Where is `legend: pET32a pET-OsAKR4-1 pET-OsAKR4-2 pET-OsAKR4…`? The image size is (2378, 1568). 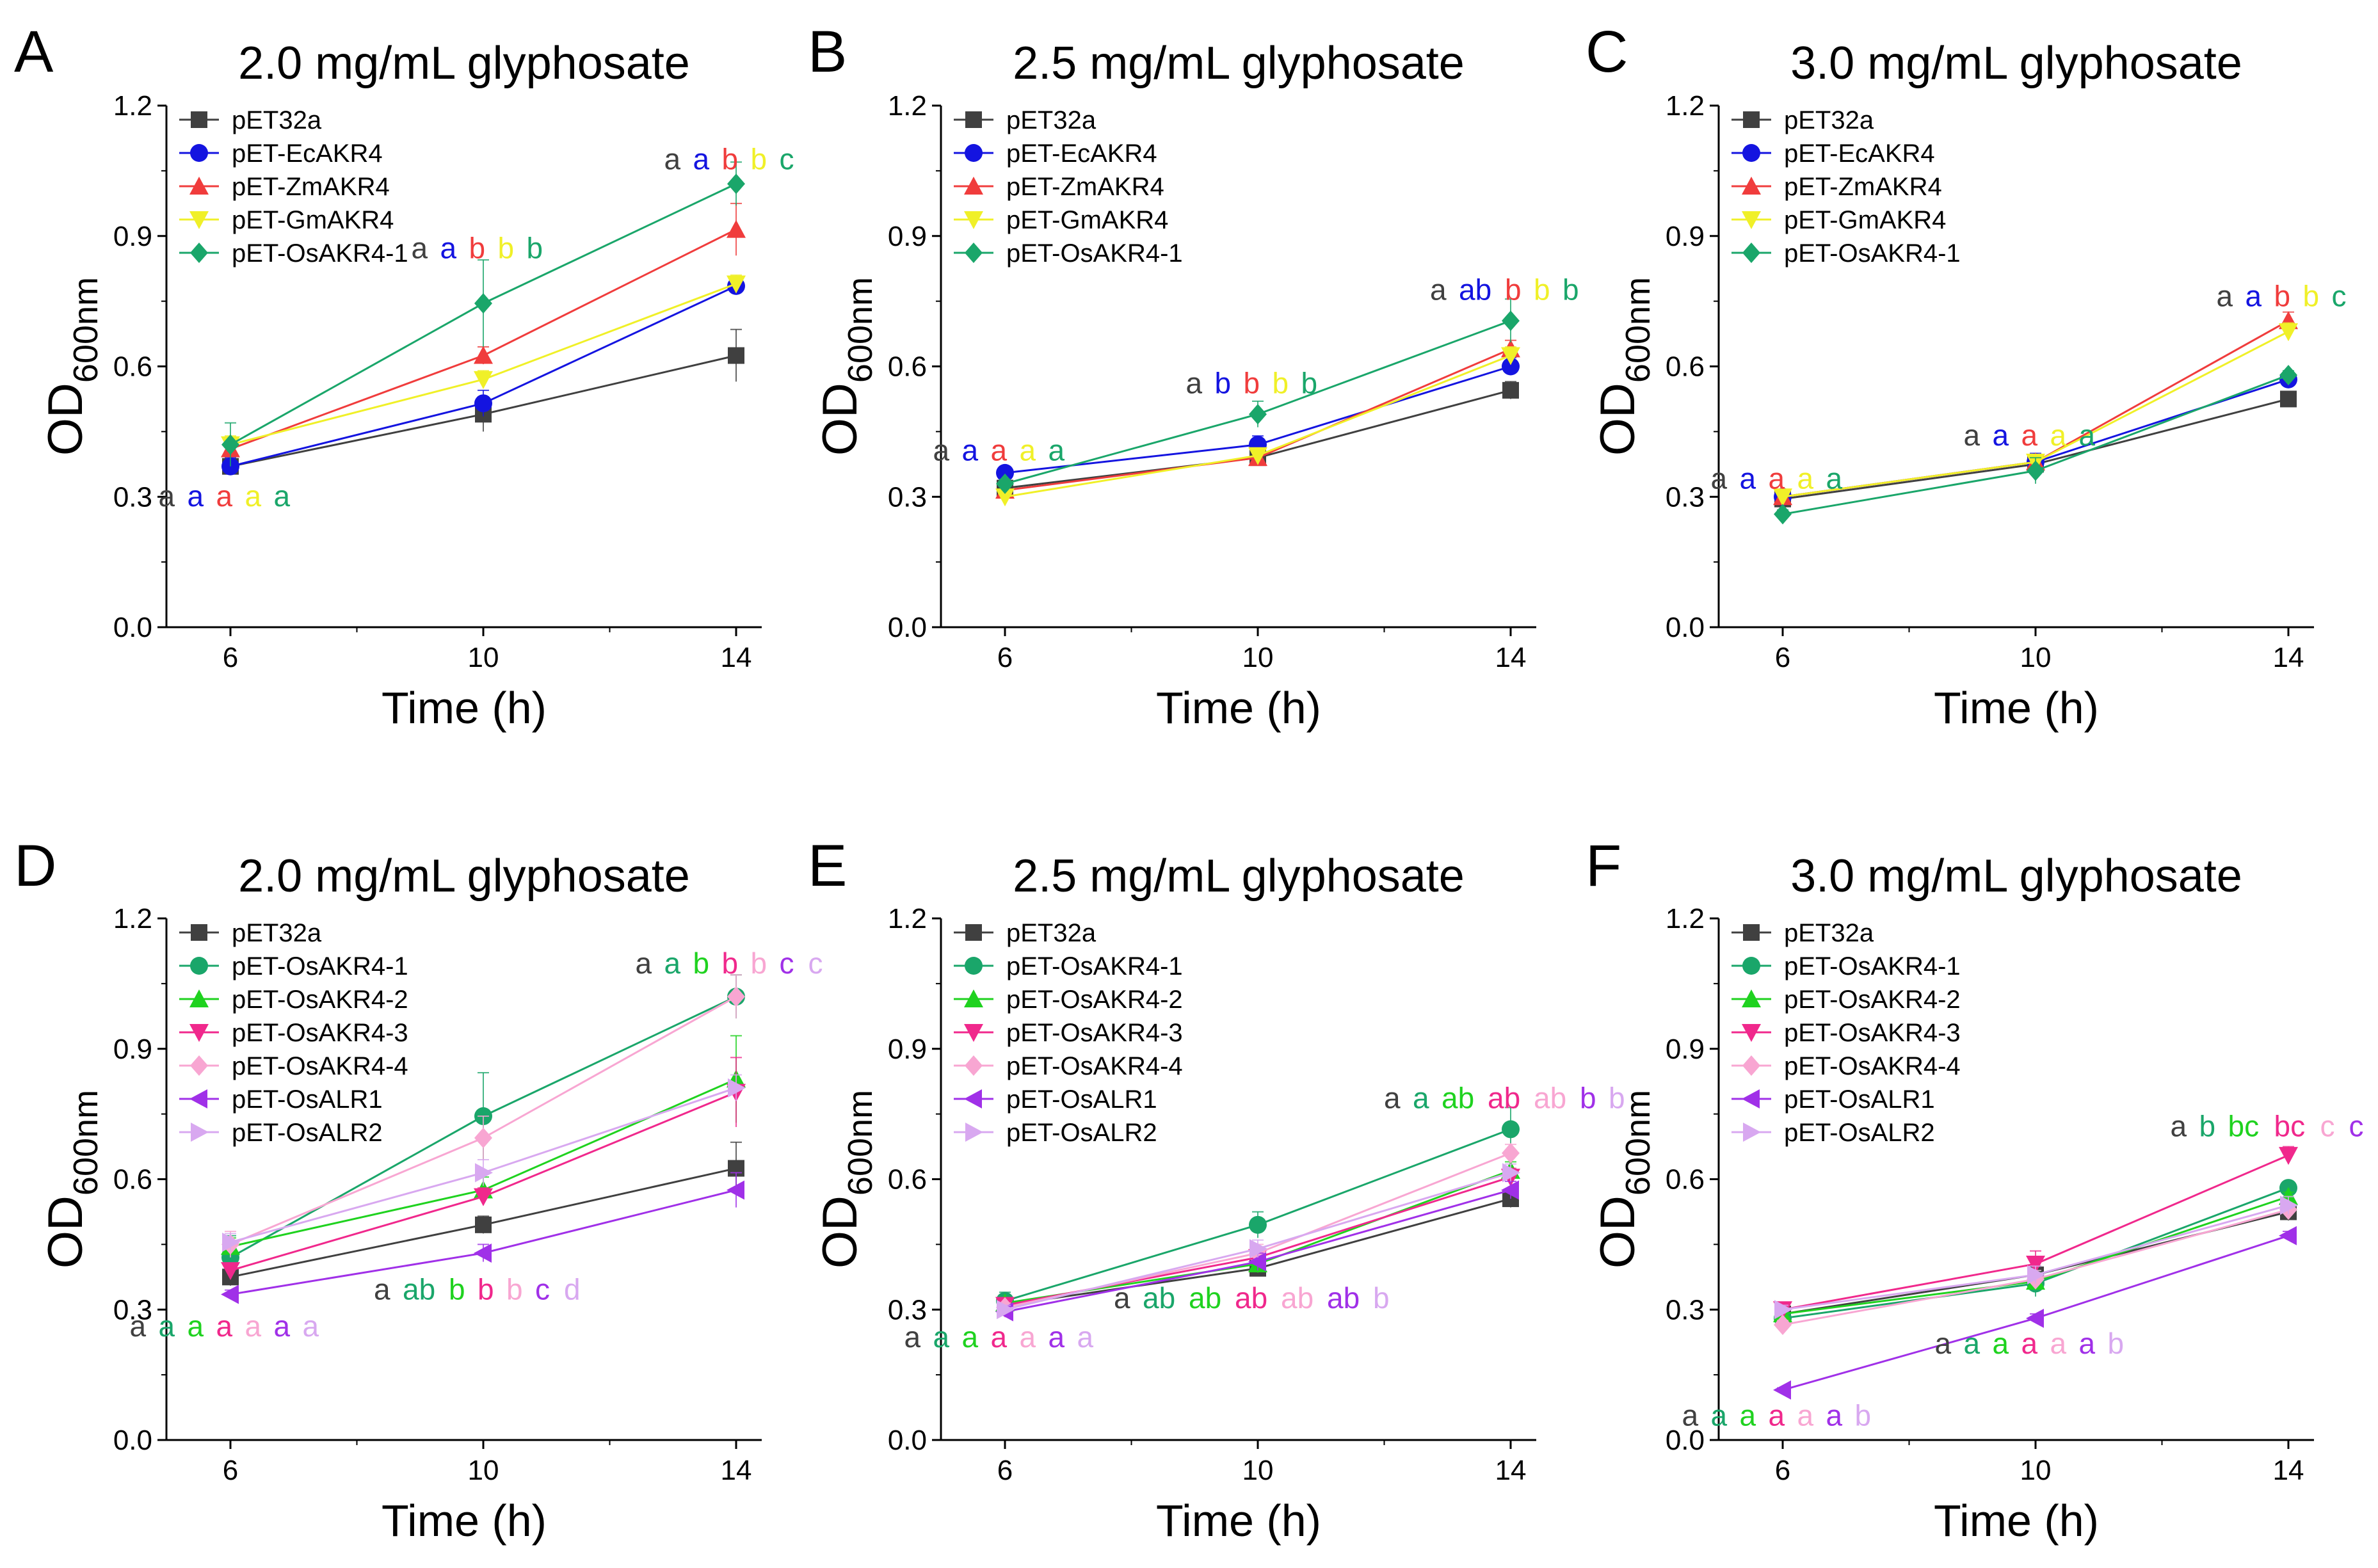 legend: pET32a pET-OsAKR4-1 pET-OsAKR4-2 pET-OsAKR4… is located at coordinates (1846, 1033).